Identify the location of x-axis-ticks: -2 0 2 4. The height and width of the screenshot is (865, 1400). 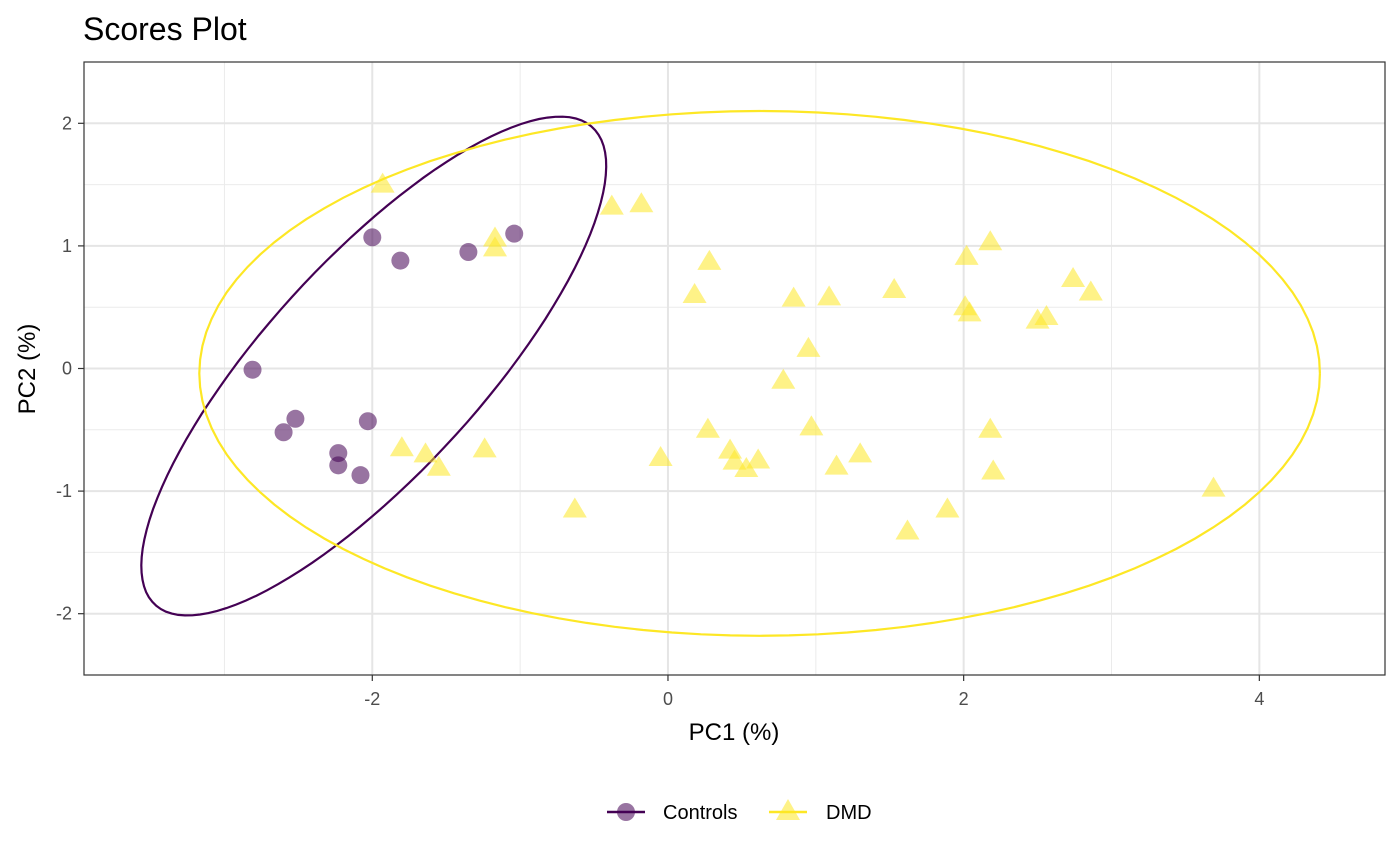
(814, 692).